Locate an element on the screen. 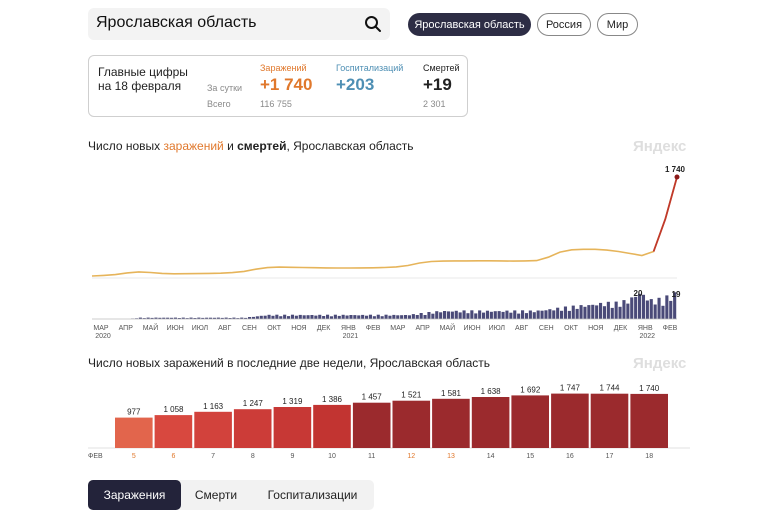 The height and width of the screenshot is (511, 767). region-button-russia: Россия is located at coordinates (564, 24).